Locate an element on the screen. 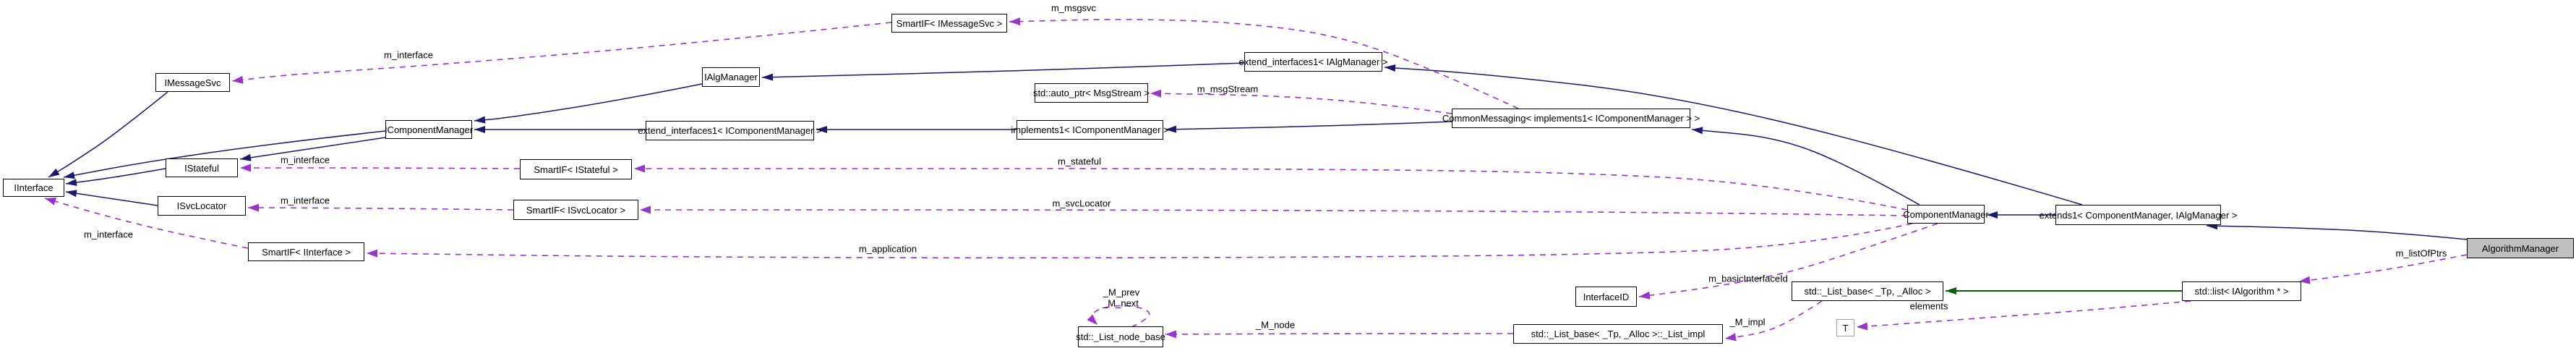  edge-commonmessaging-to-smartif-imessagesvc is located at coordinates (1264, 64).